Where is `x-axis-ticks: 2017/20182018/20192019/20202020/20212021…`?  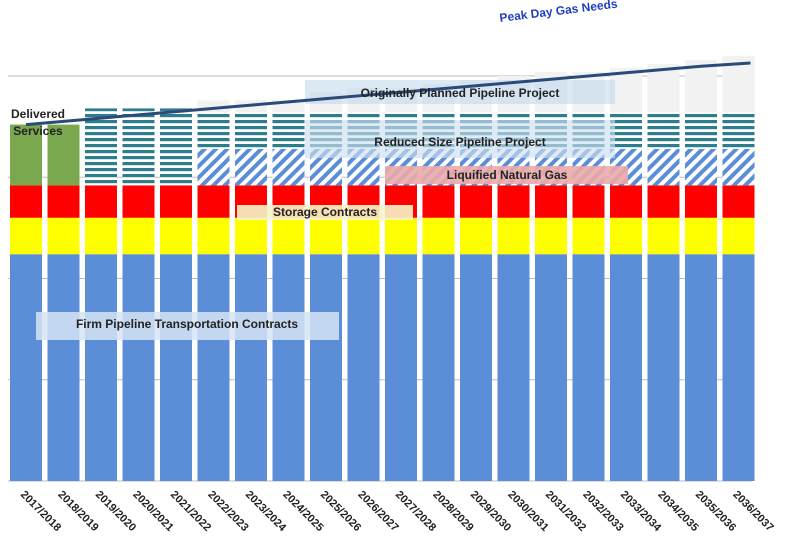
x-axis-ticks: 2017/20182018/20192019/20202020/20212021… is located at coordinates (397, 512).